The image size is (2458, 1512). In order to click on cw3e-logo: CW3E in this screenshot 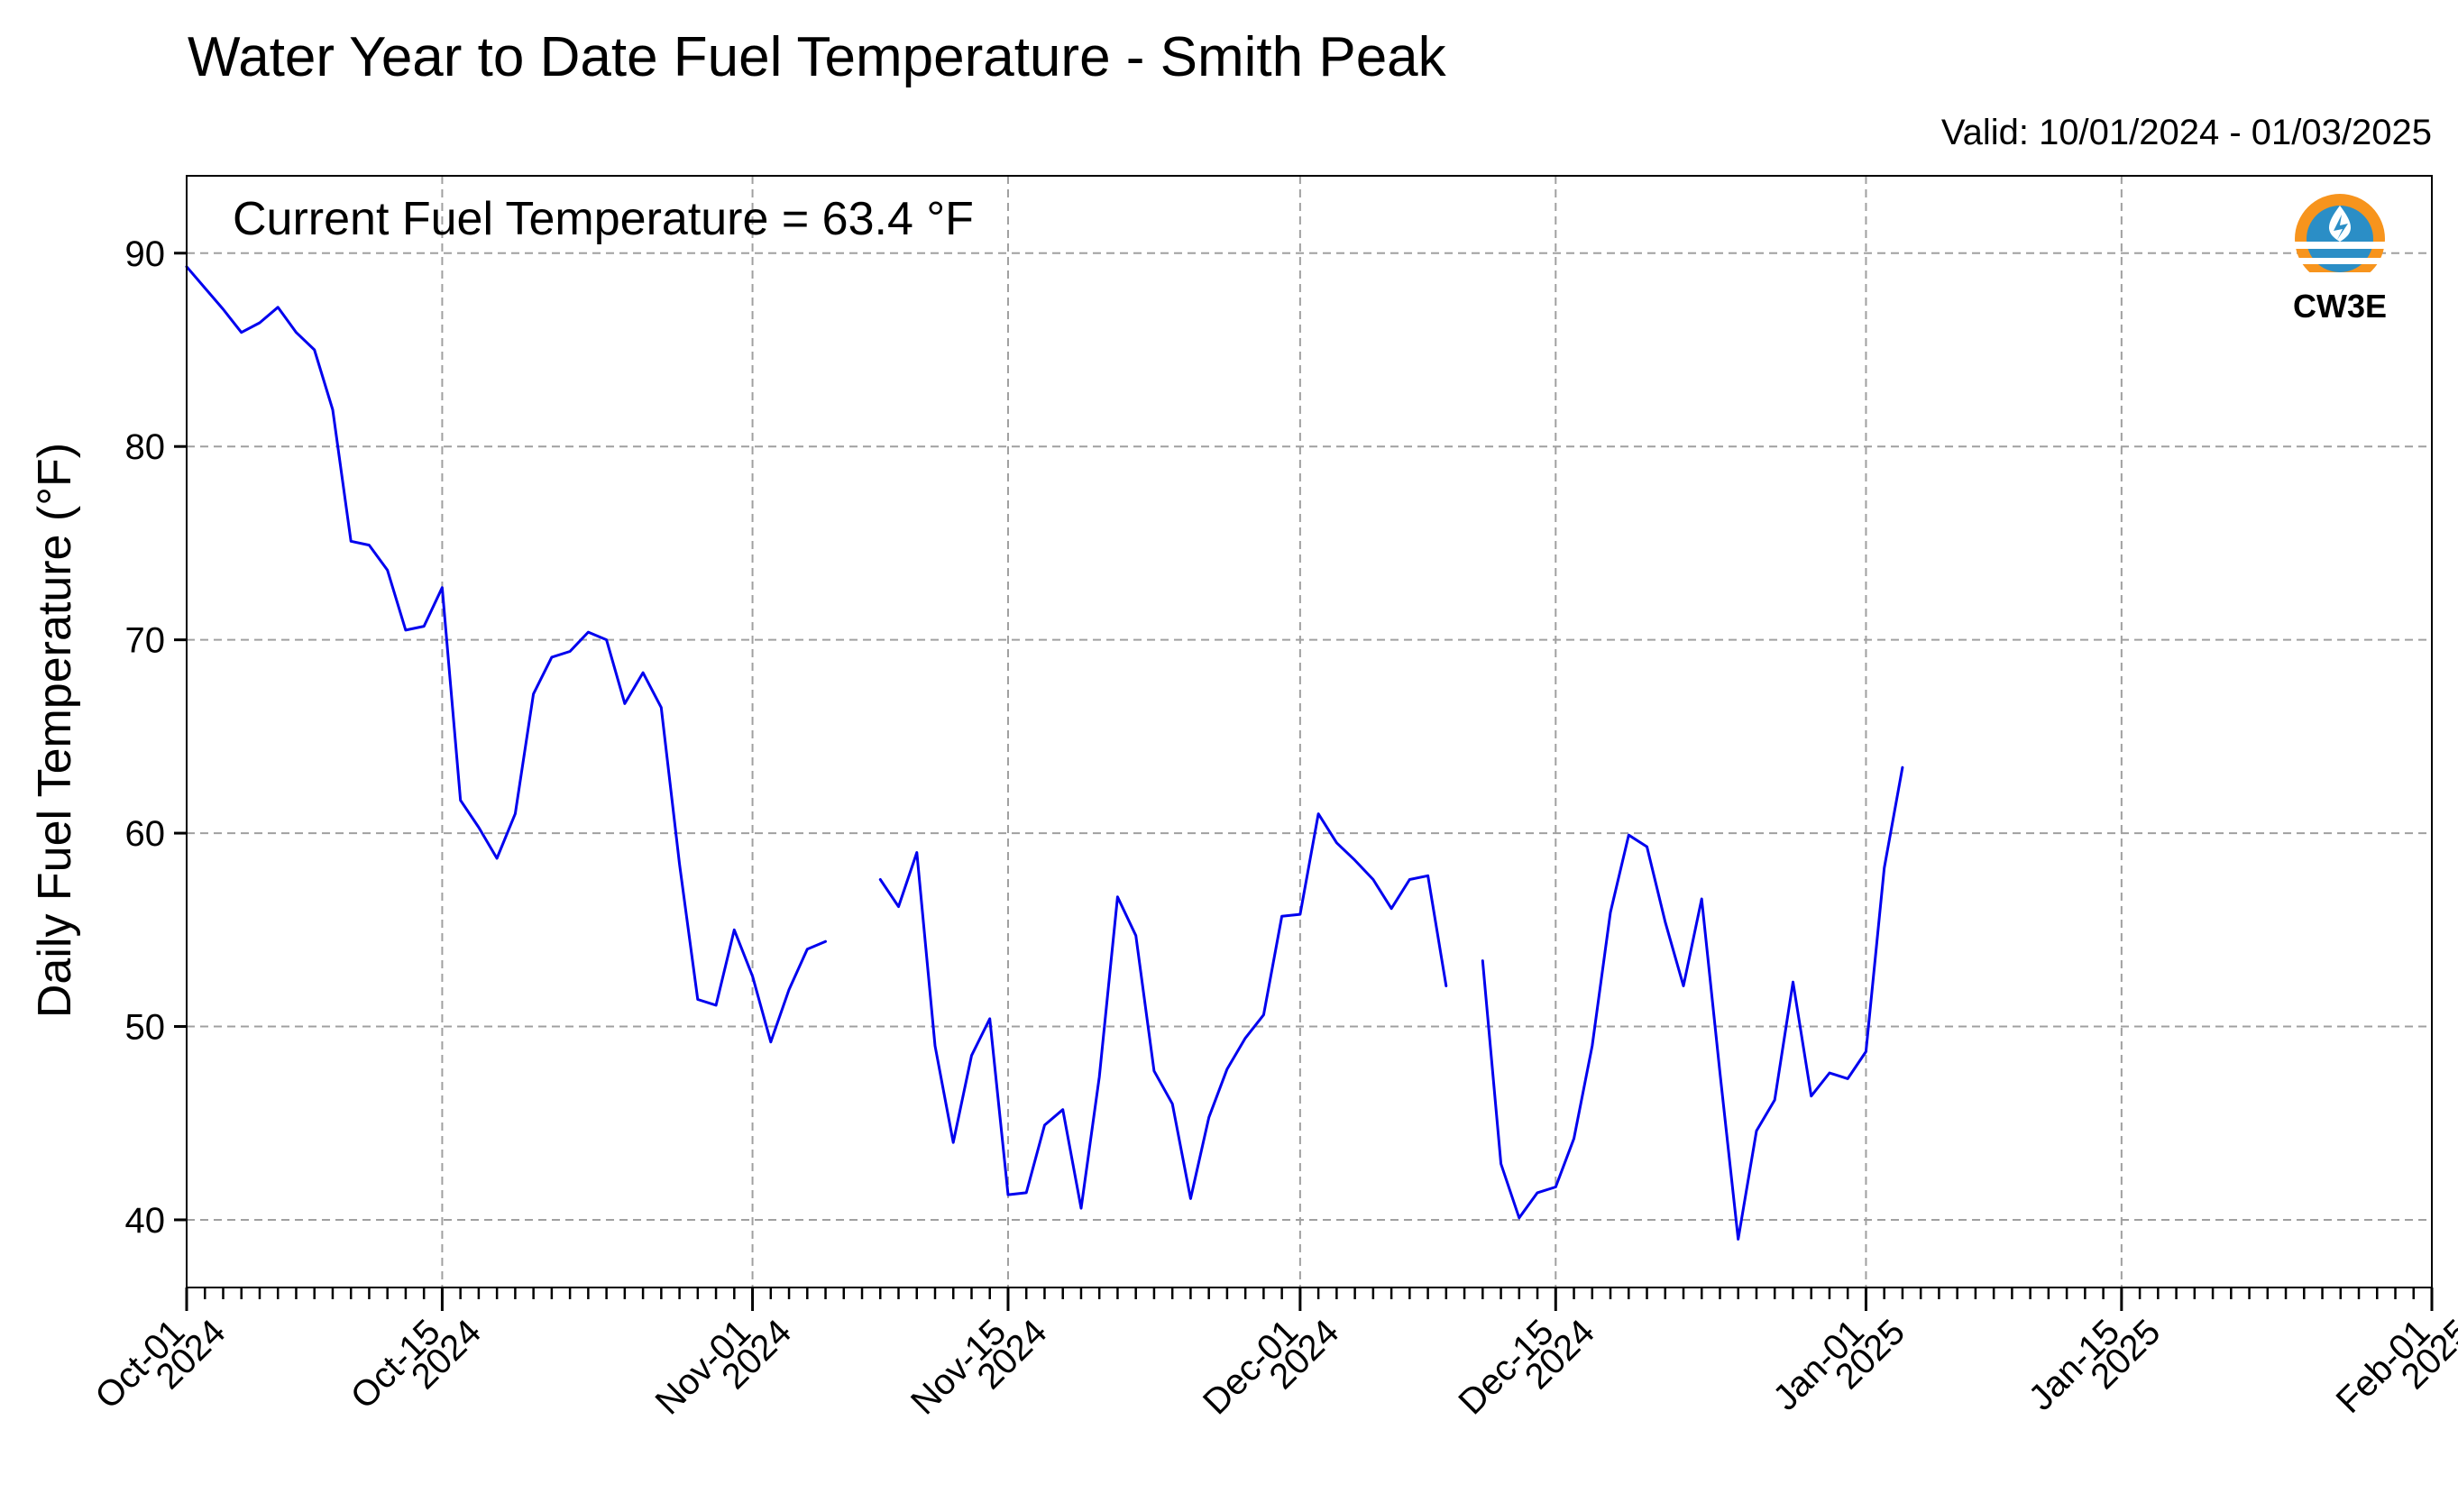, I will do `click(2340, 260)`.